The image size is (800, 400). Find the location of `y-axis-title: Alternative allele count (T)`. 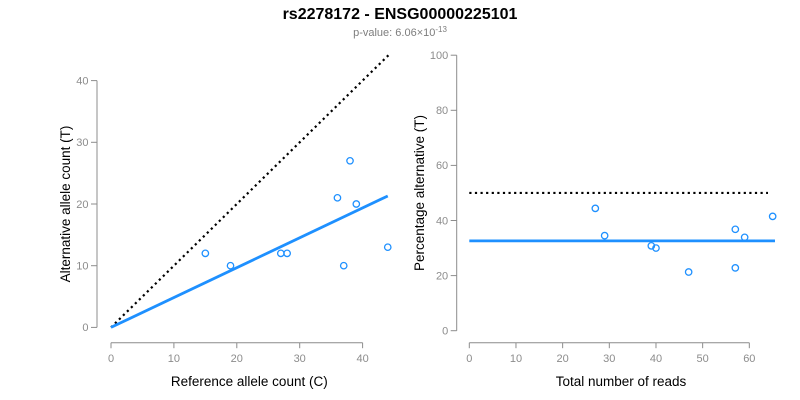

y-axis-title: Alternative allele count (T) is located at coordinates (65, 204).